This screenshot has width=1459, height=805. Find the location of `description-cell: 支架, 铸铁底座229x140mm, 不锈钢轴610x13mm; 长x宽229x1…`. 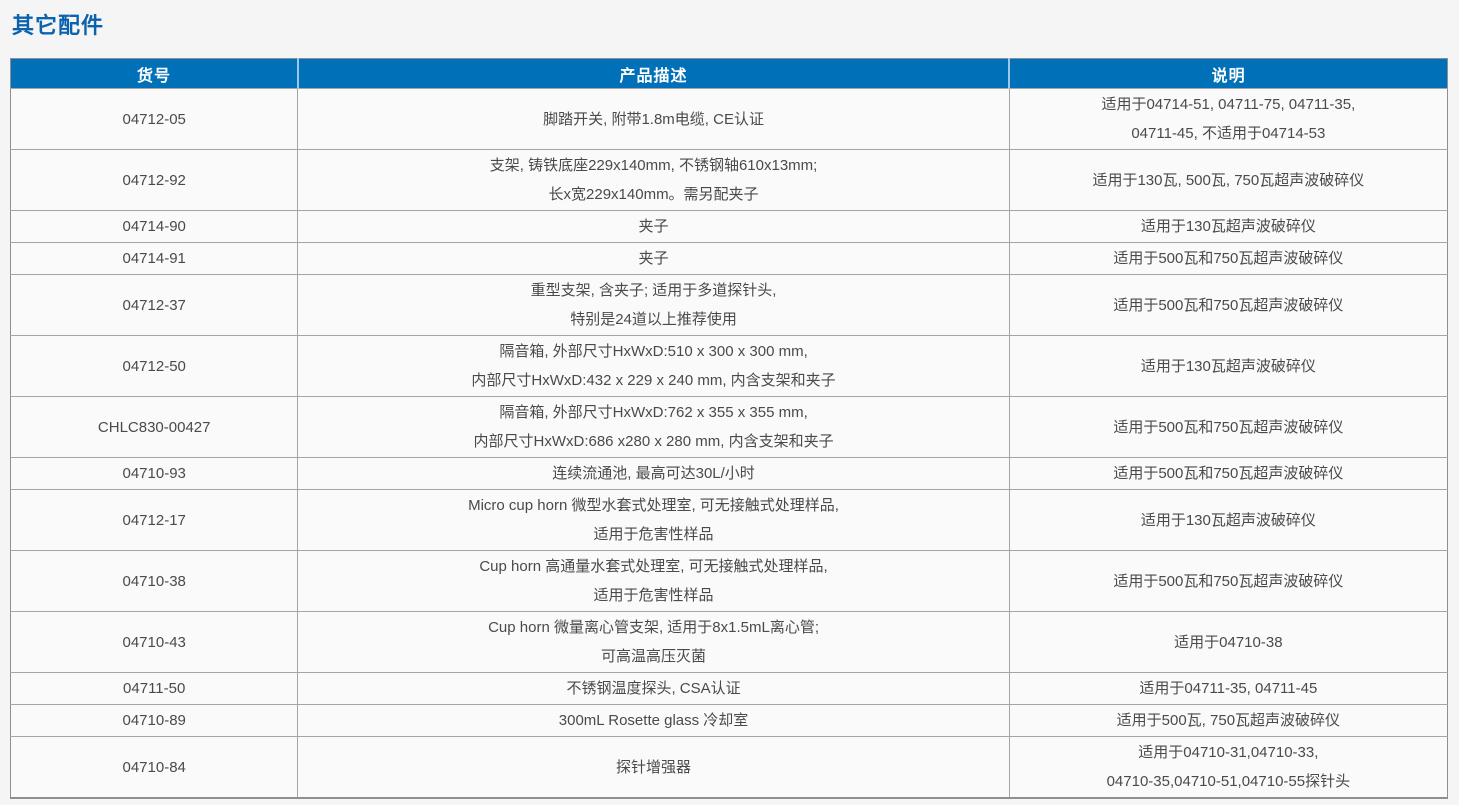

description-cell: 支架, 铸铁底座229x140mm, 不锈钢轴610x13mm; 长x宽229x1… is located at coordinates (653, 180).